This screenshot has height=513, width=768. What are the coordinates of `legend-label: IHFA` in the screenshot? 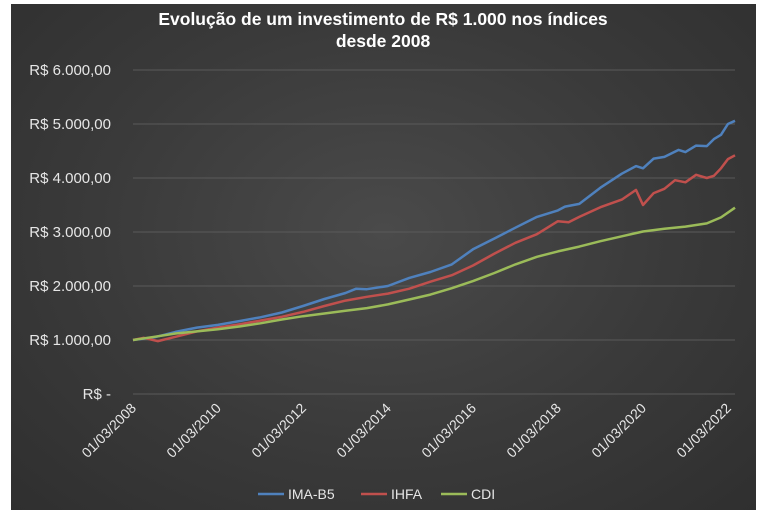 It's located at (407, 494).